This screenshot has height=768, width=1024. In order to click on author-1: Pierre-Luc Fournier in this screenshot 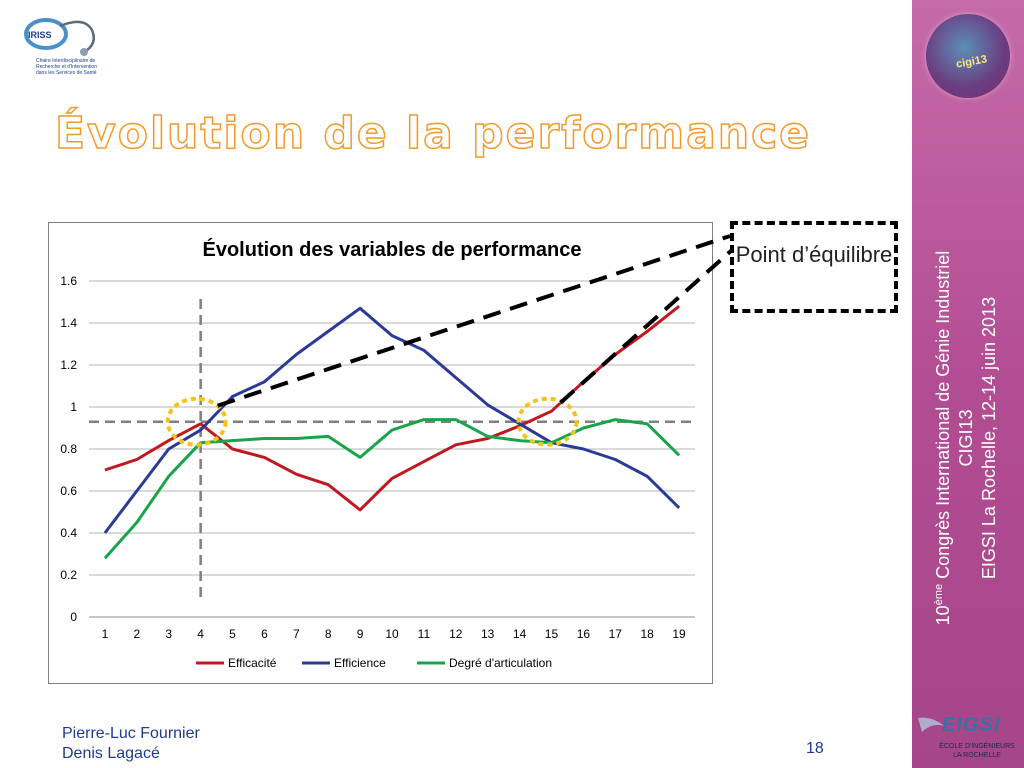, I will do `click(131, 733)`.